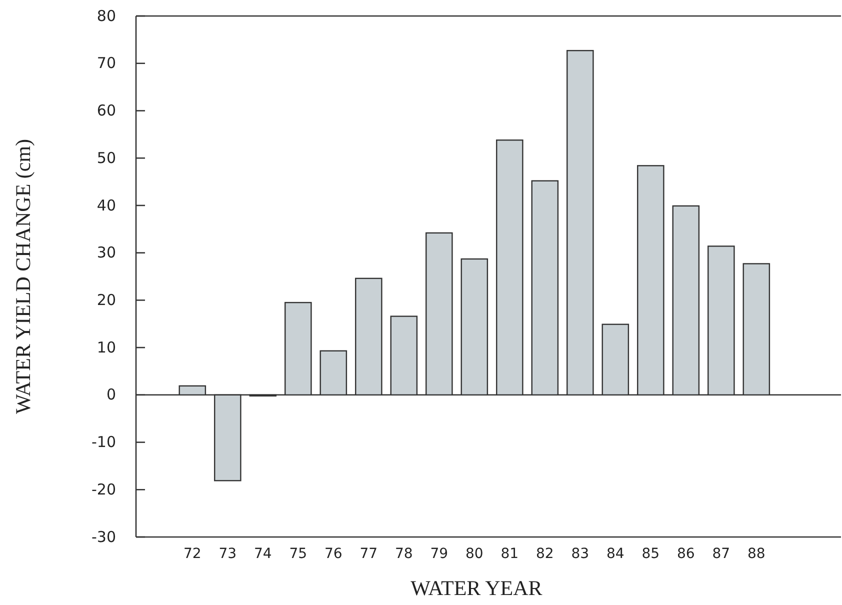  Describe the element at coordinates (192, 554) in the screenshot. I see `x-tick-label: 72` at that location.